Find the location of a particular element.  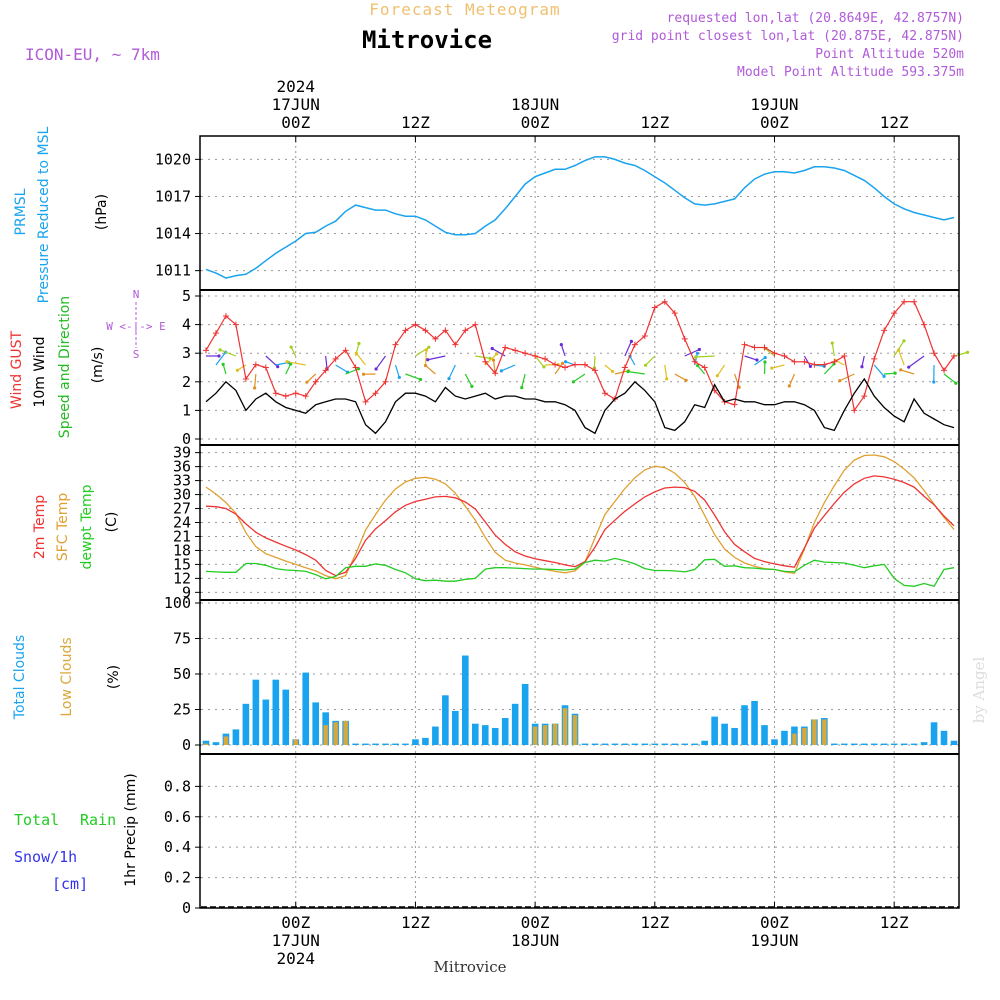

precip-label-rain: Rain is located at coordinates (98, 820).